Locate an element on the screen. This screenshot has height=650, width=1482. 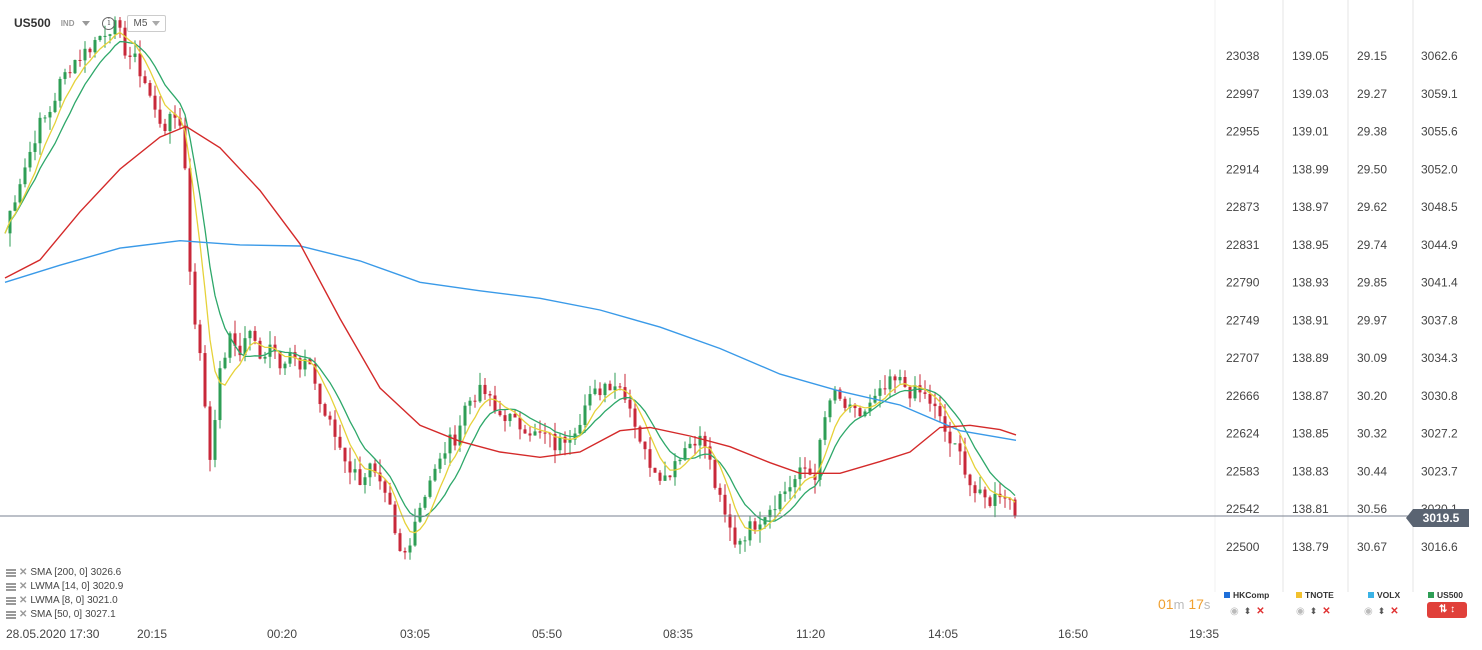
indicator-value: 3021.0 is located at coordinates (102, 600).